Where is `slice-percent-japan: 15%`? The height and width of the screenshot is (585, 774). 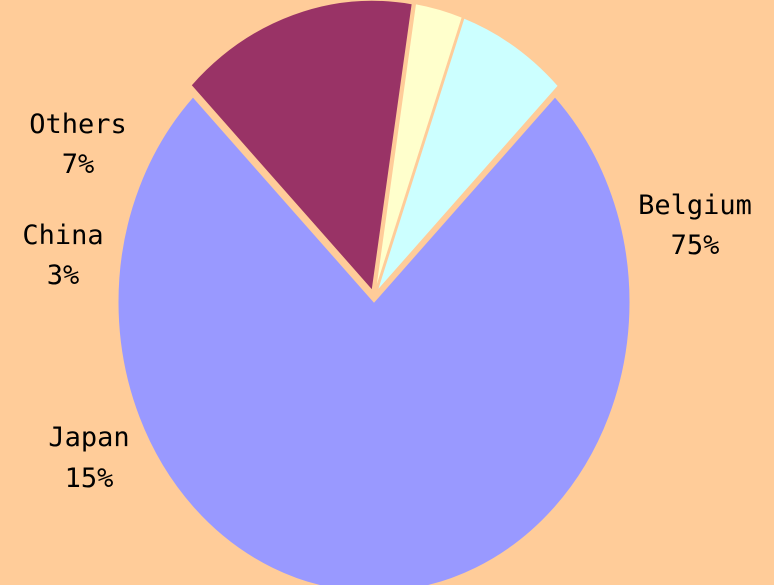 slice-percent-japan: 15% is located at coordinates (89, 478).